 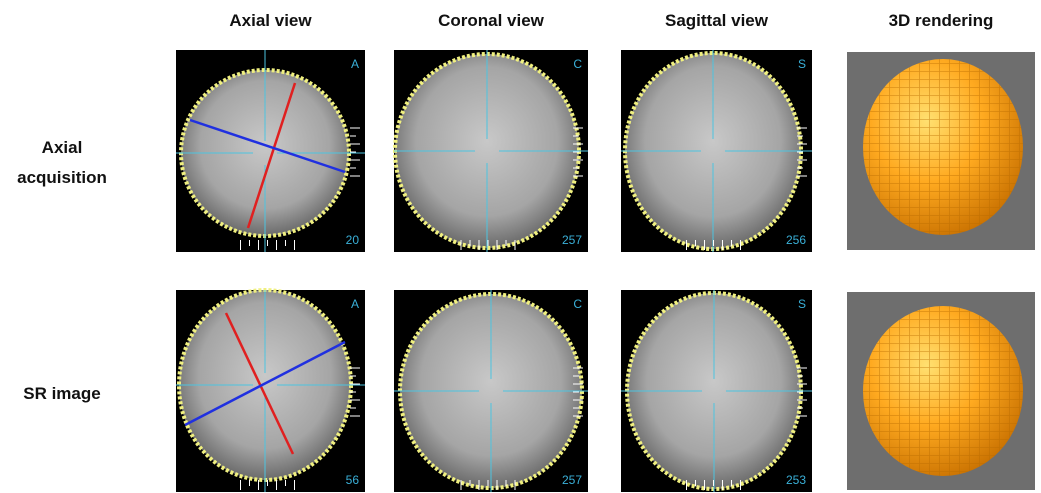 I want to click on image-panel: A 20, so click(x=270, y=151).